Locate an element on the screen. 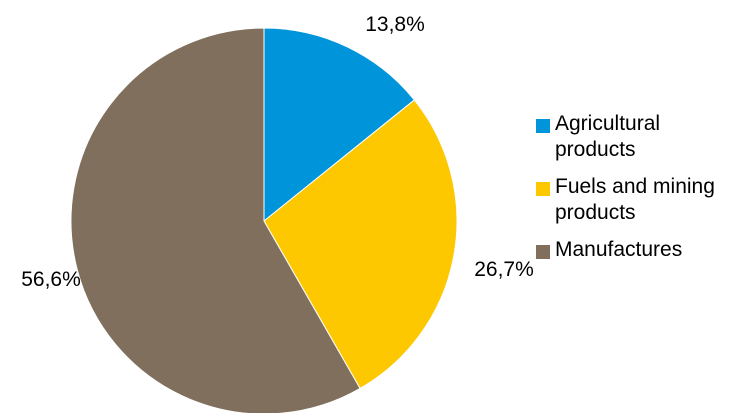  data-label-agricultural: 13,8% is located at coordinates (395, 24).